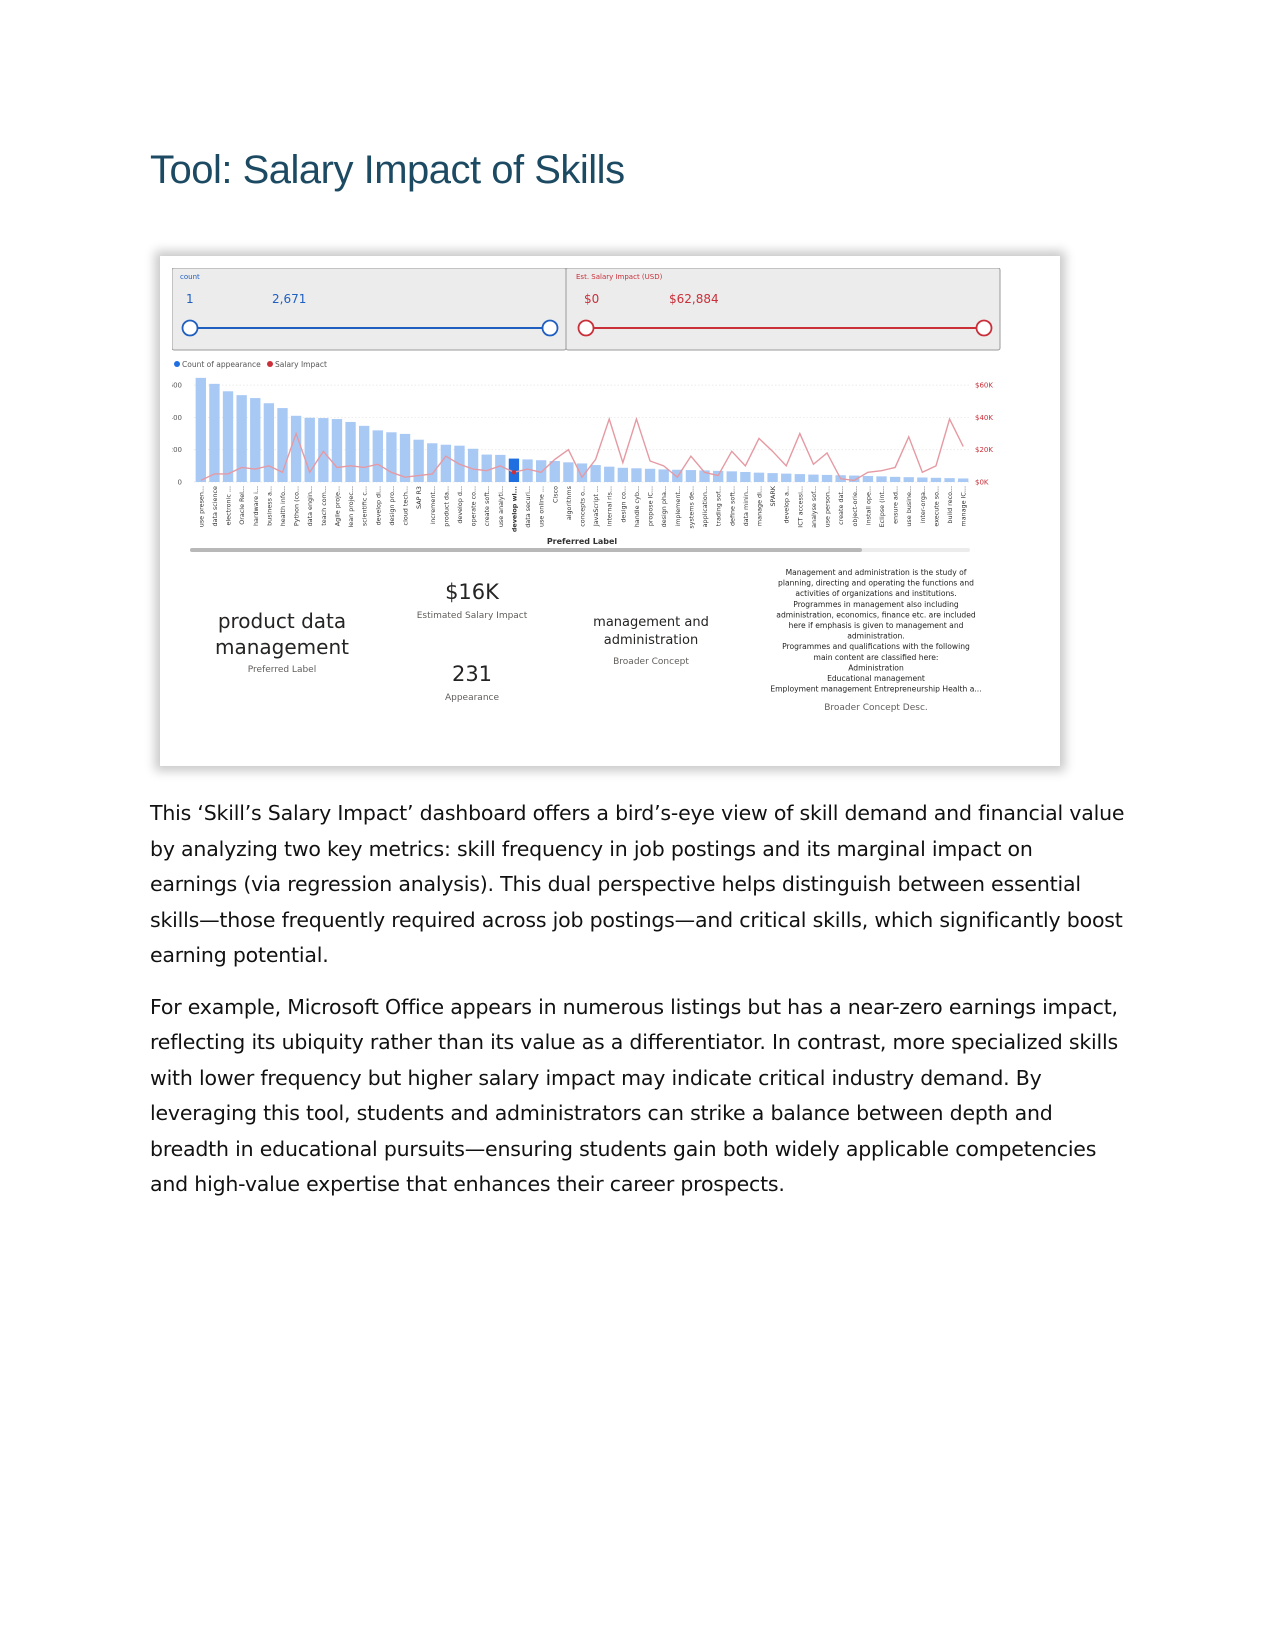 The width and height of the screenshot is (1275, 1650). Describe the element at coordinates (876, 657) in the screenshot. I see `description-line: main content are classified here:` at that location.